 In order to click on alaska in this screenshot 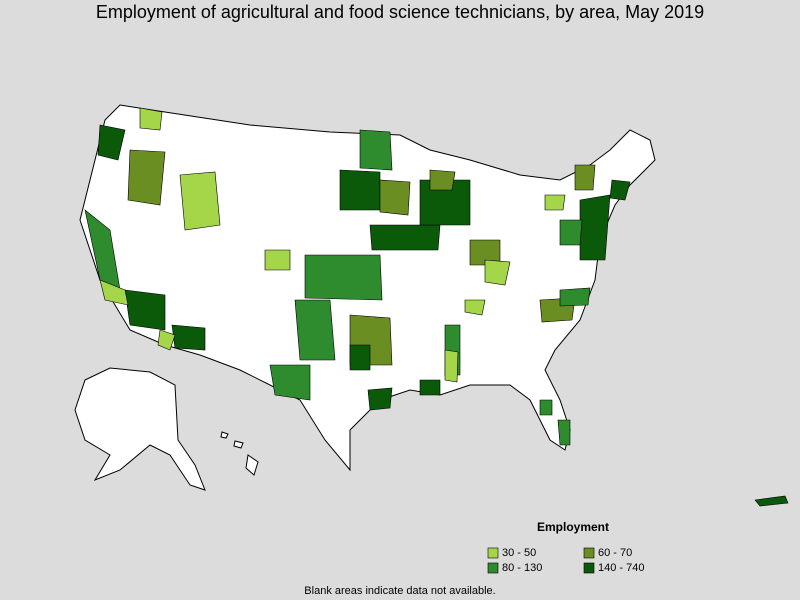, I will do `click(140, 429)`.